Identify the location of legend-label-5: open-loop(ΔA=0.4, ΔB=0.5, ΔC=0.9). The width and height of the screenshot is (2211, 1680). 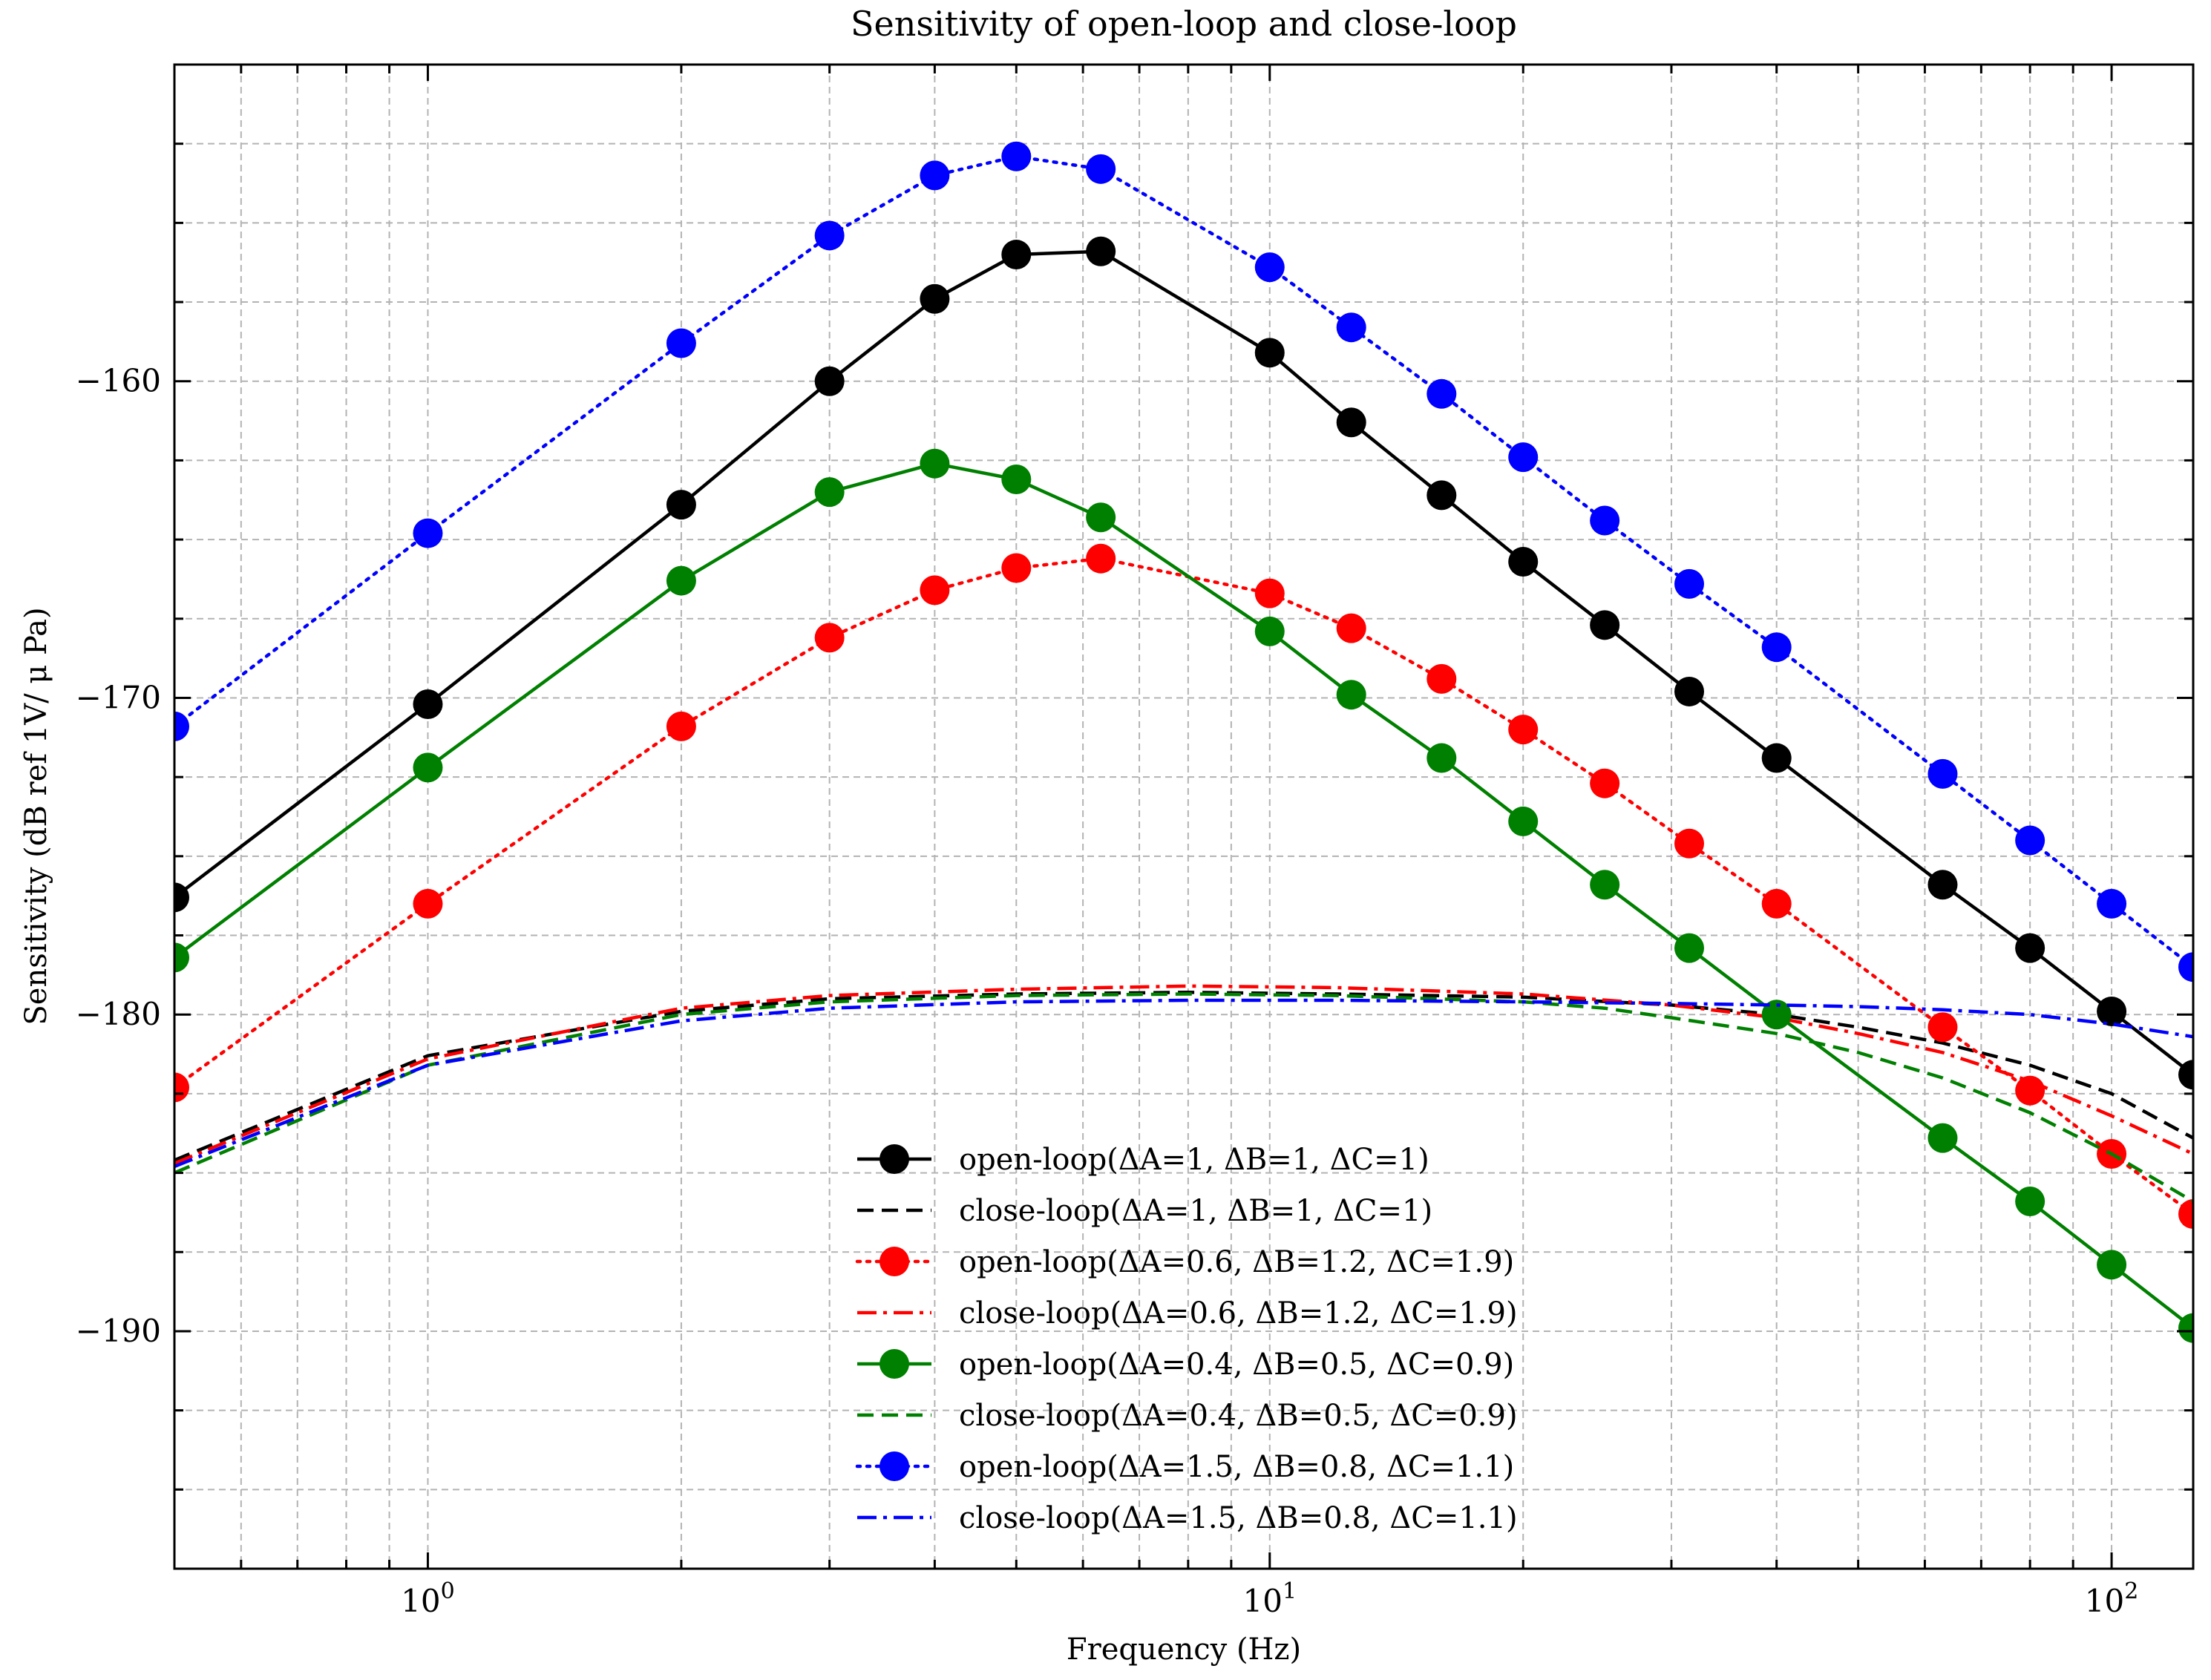
(1236, 1365).